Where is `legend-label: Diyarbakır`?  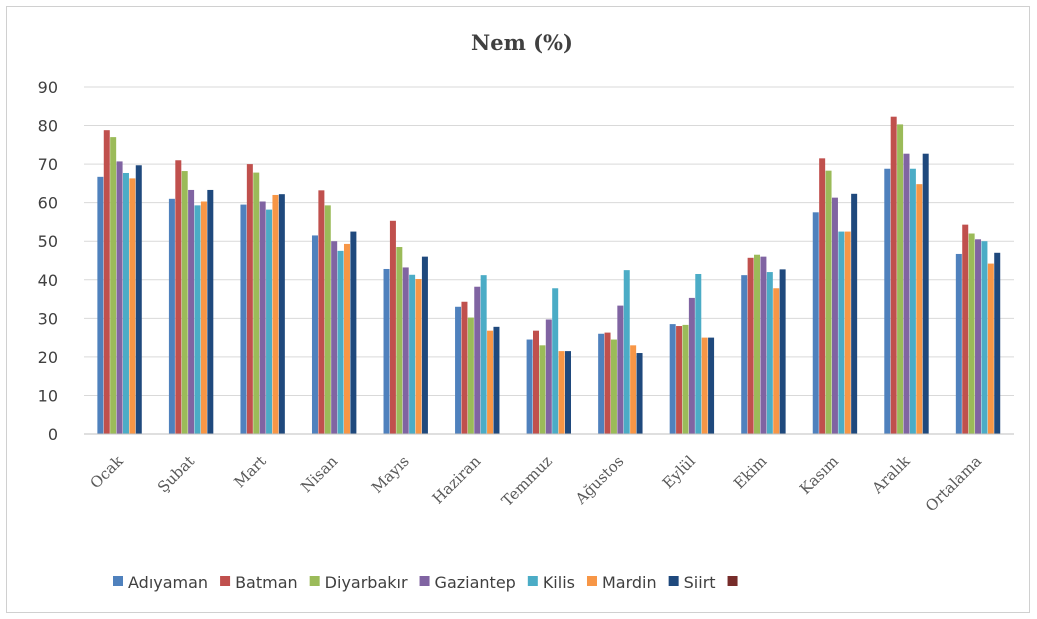 legend-label: Diyarbakır is located at coordinates (366, 582).